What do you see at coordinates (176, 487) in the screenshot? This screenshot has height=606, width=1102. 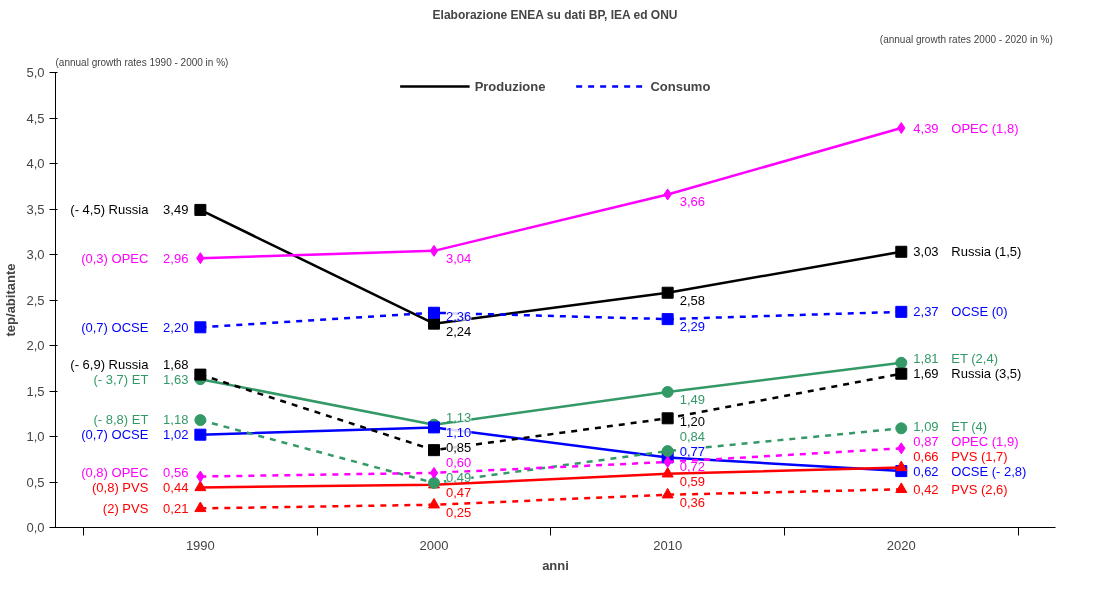 I see `data-label: 0,44` at bounding box center [176, 487].